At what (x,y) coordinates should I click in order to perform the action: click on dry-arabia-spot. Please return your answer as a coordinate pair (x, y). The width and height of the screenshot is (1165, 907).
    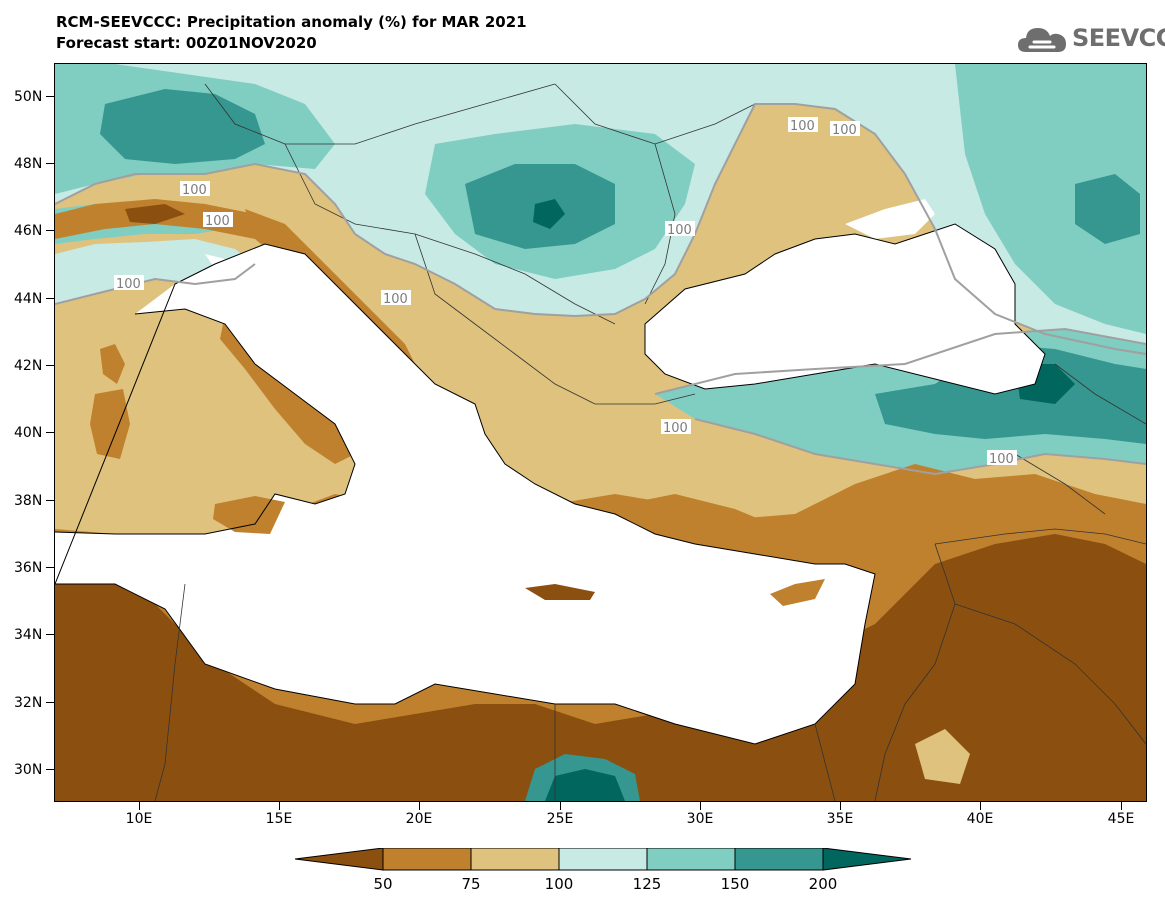
    Looking at the image, I should click on (942, 756).